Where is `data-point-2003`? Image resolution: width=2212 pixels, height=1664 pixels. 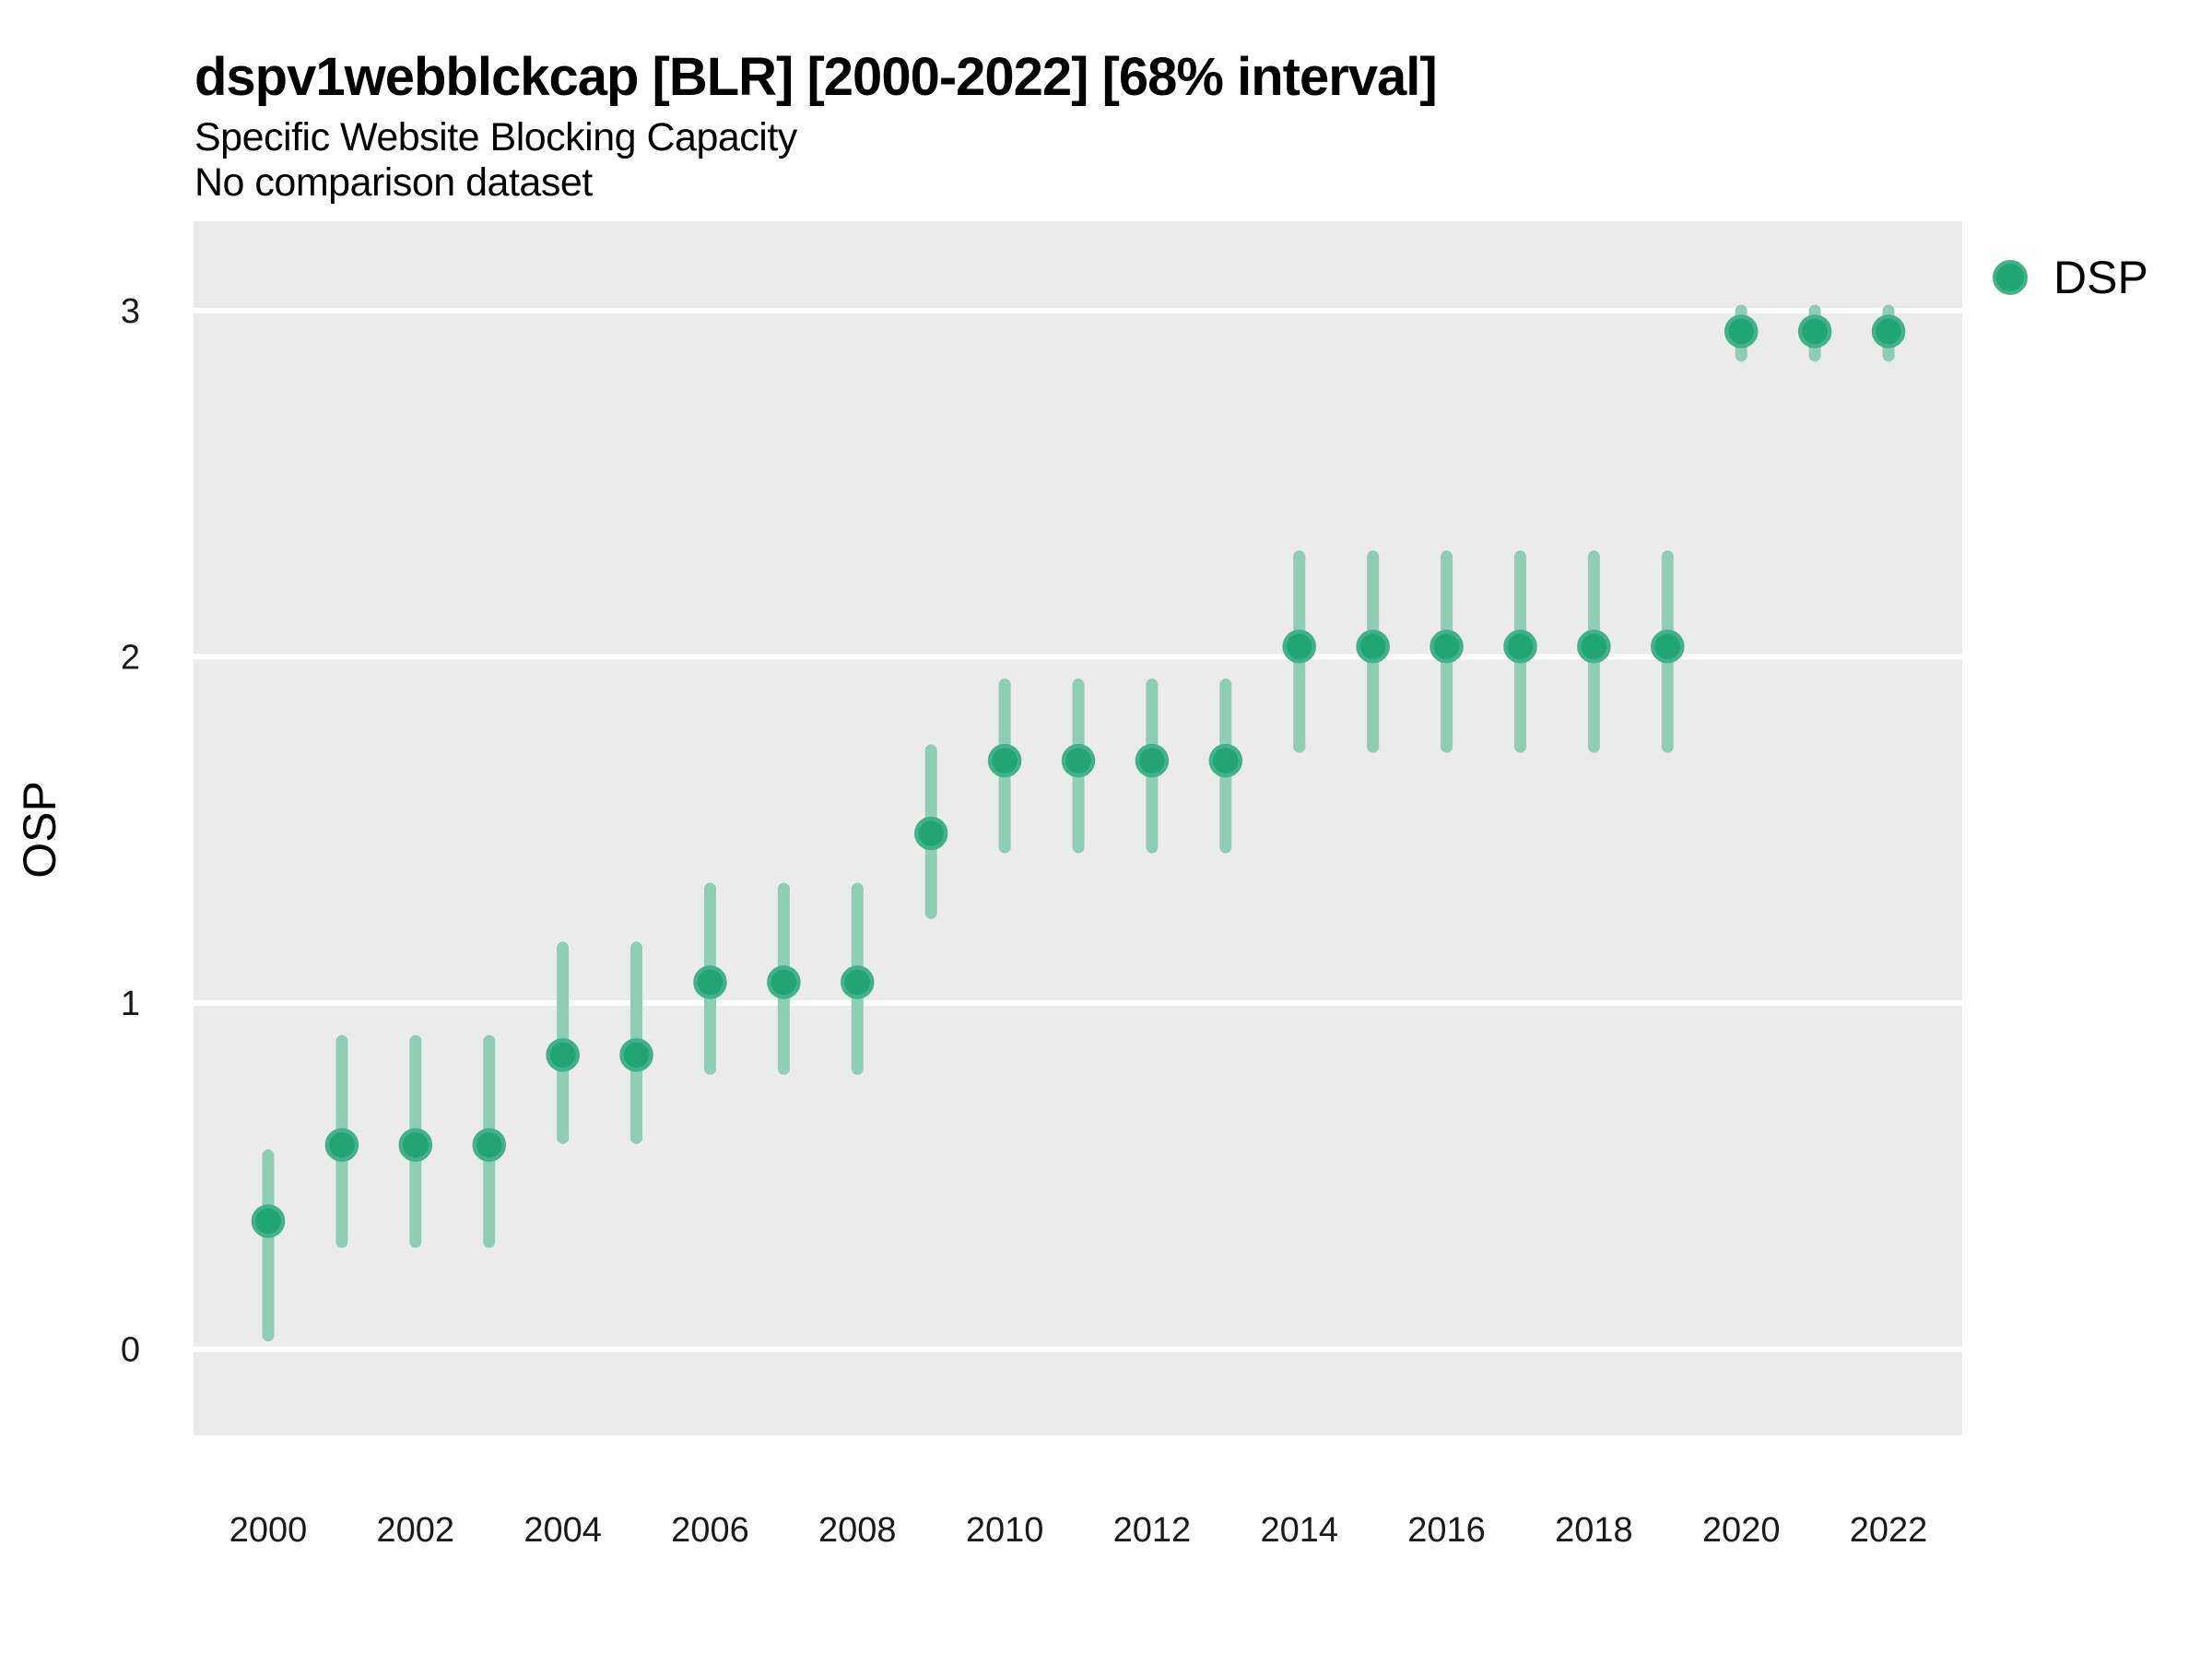
data-point-2003 is located at coordinates (489, 1144).